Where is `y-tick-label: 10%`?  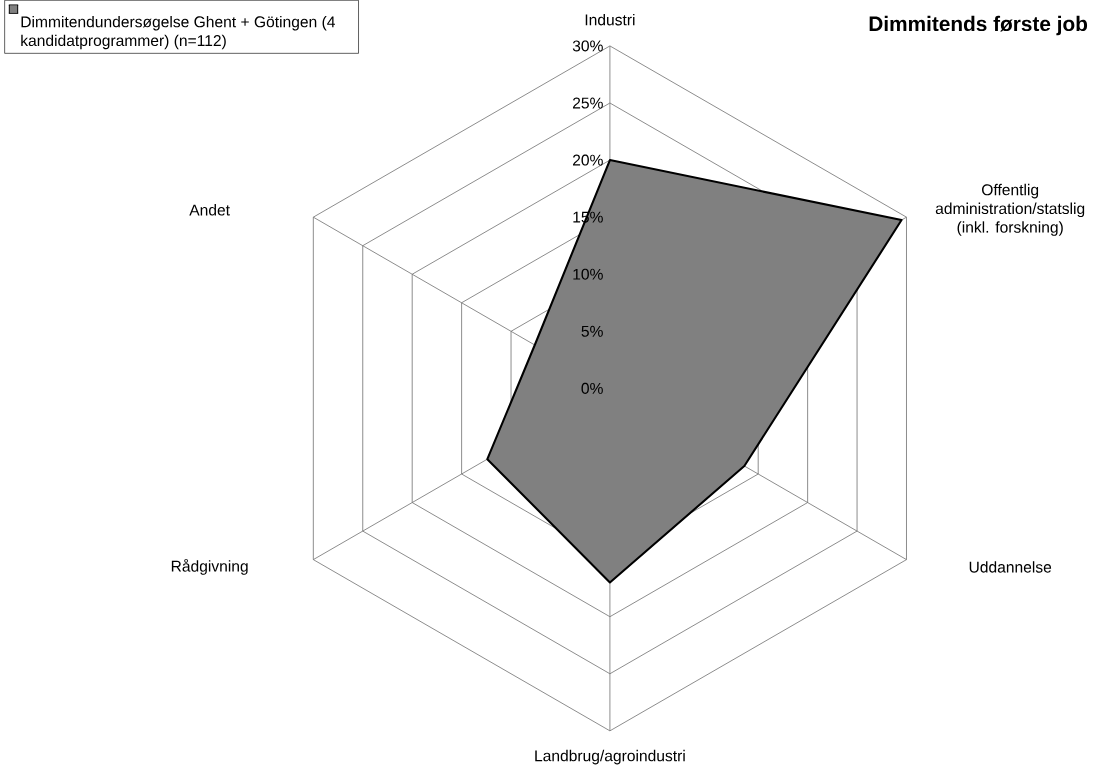 y-tick-label: 10% is located at coordinates (588, 274).